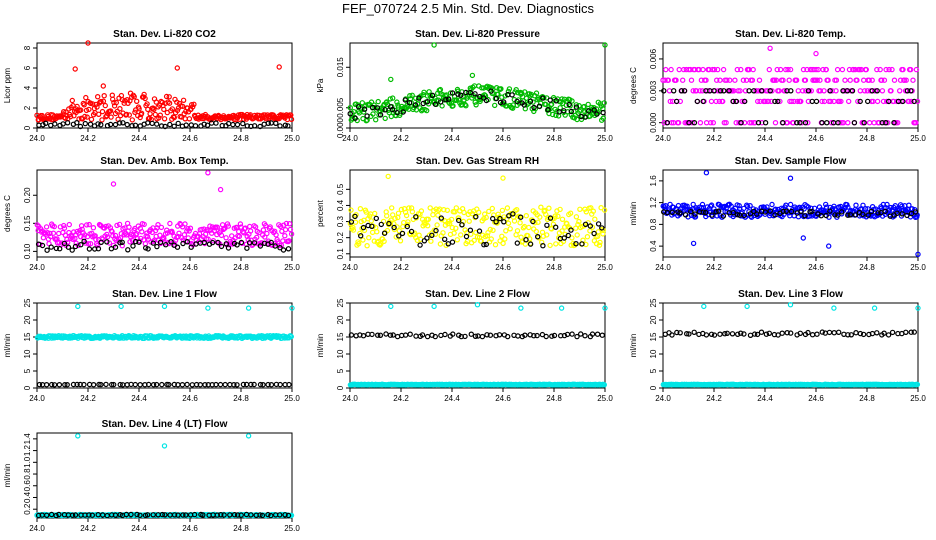 Image resolution: width=936 pixels, height=540 pixels. What do you see at coordinates (27, 486) in the screenshot?
I see `y-tick-label: 0.6` at bounding box center [27, 486].